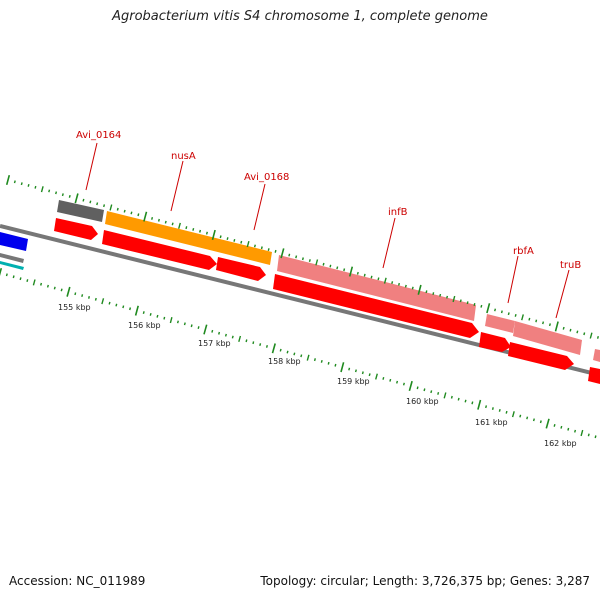 This screenshot has width=600, height=600. Describe the element at coordinates (177, 186) in the screenshot. I see `leader-nusA` at that location.